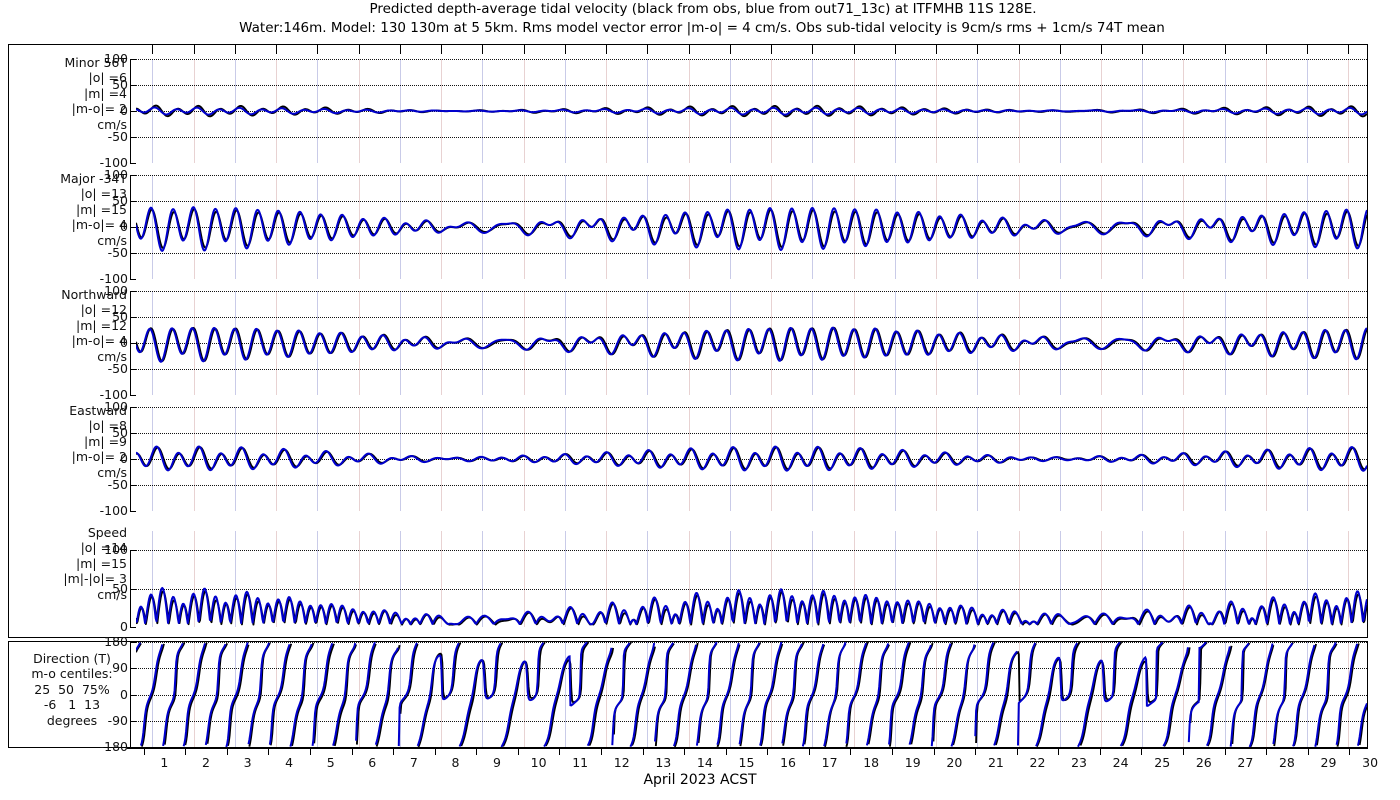 The image size is (1400, 800). I want to click on x-tick-label: 23, so click(1079, 762).